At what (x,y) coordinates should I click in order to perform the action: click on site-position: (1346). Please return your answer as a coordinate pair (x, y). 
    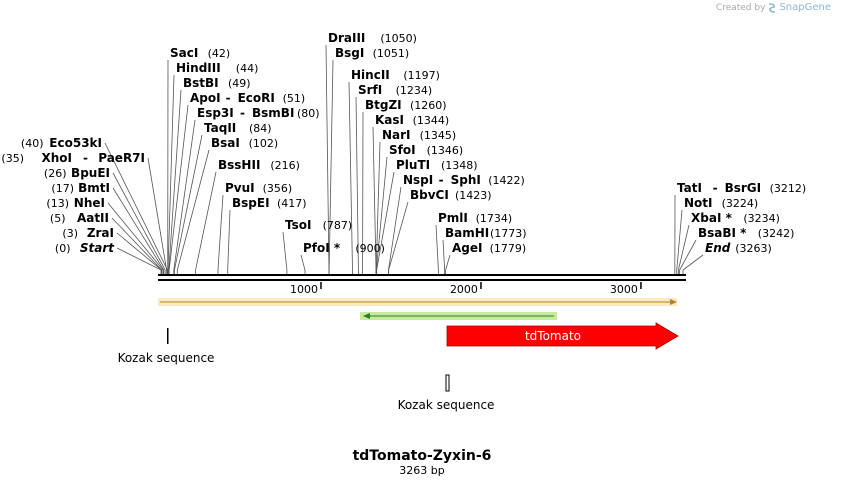
    Looking at the image, I should click on (445, 150).